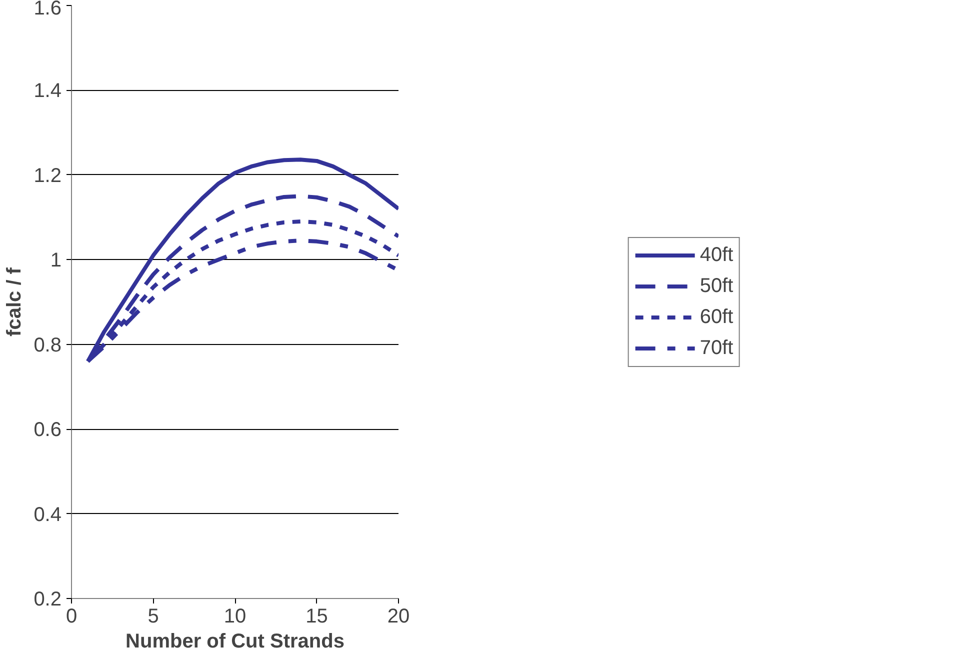 The image size is (977, 663). What do you see at coordinates (235, 641) in the screenshot?
I see `x-axis-title: Number of Cut Strands` at bounding box center [235, 641].